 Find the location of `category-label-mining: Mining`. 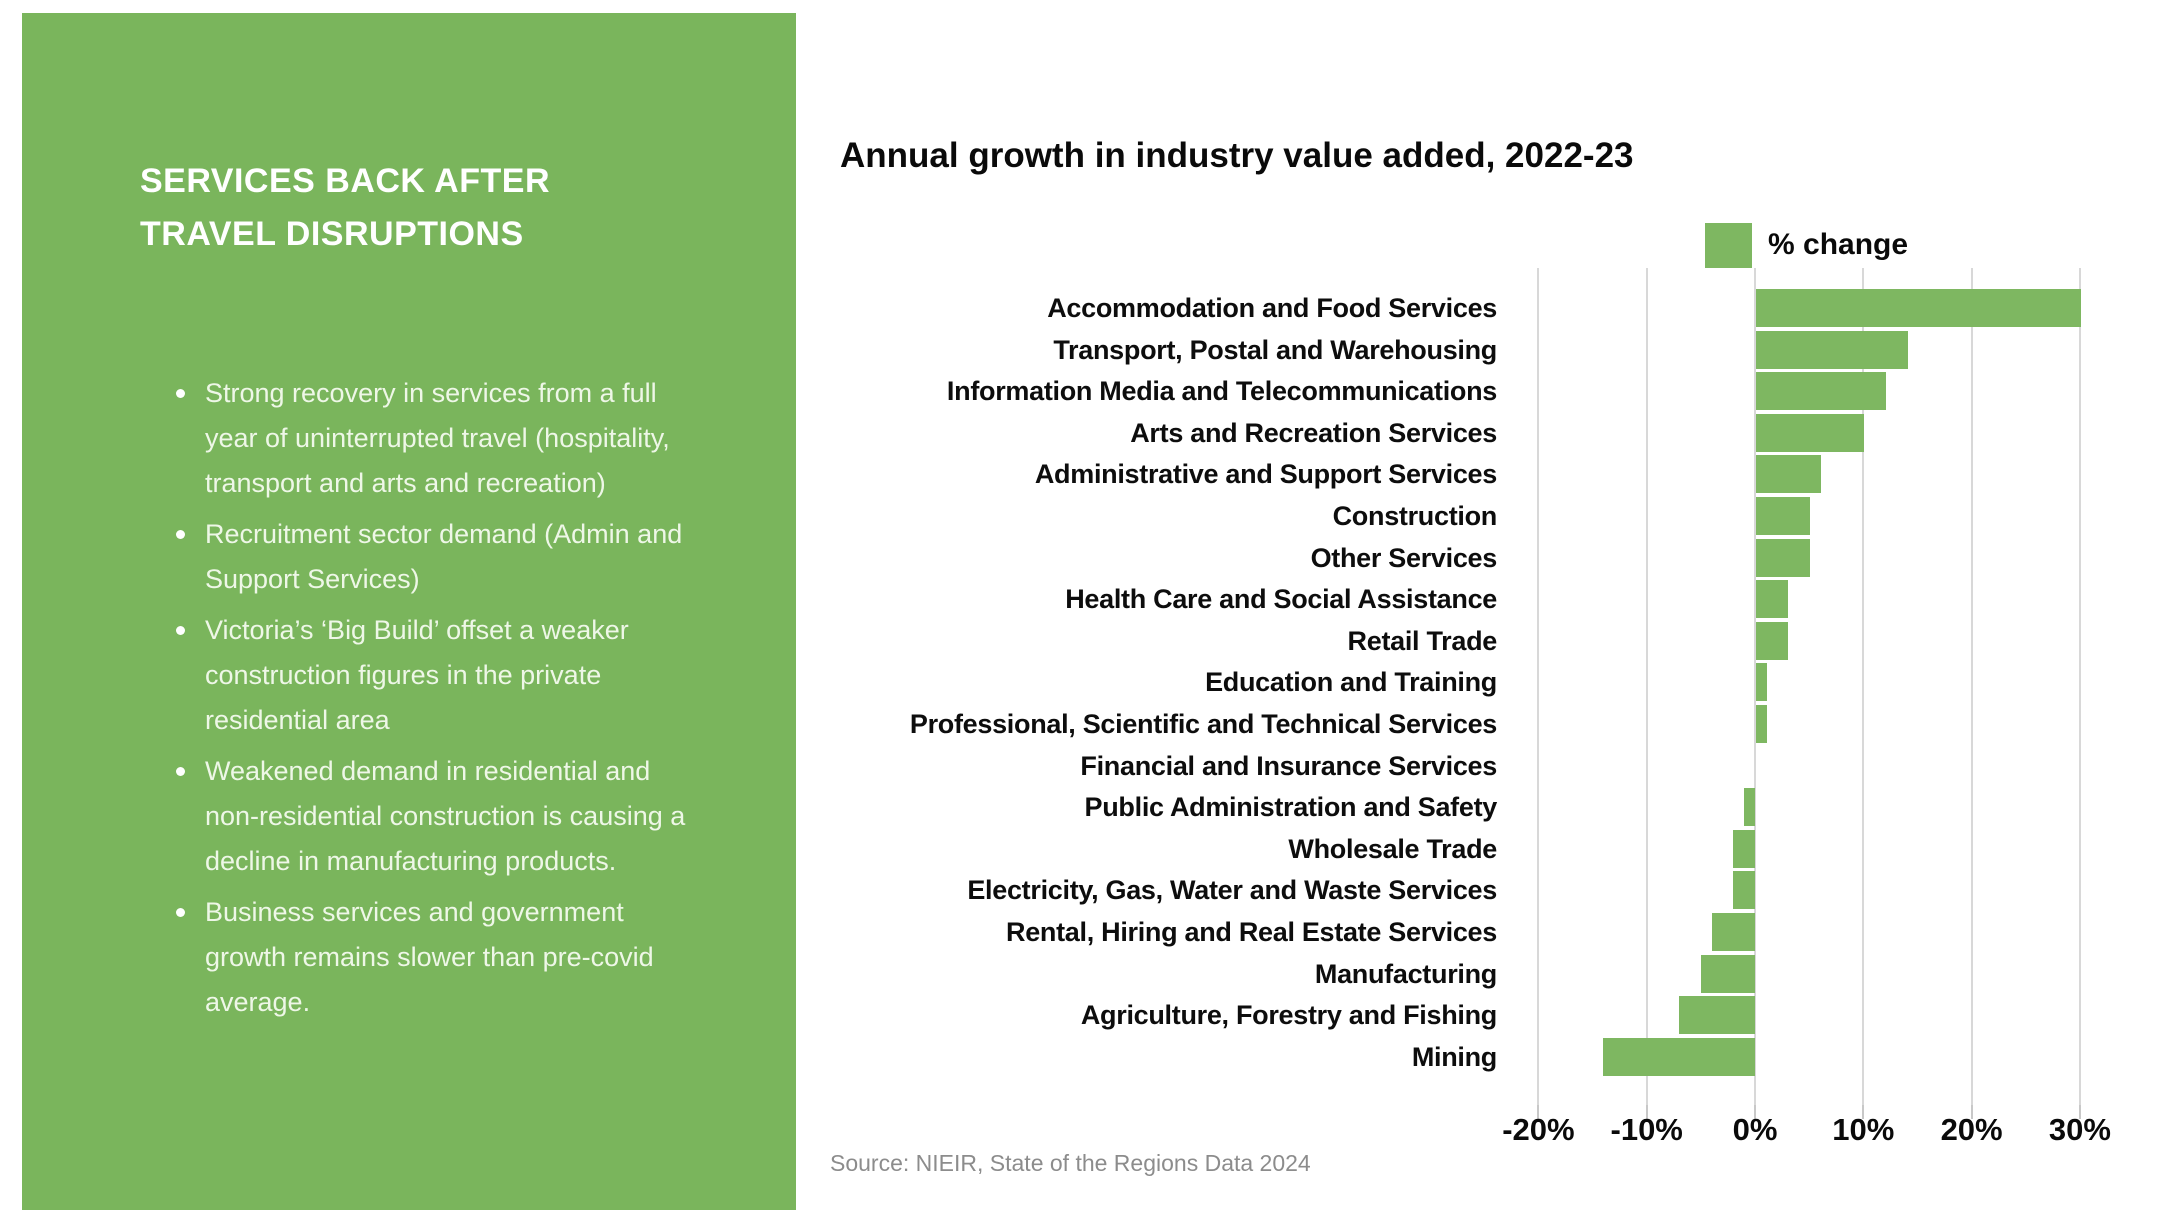

category-label-mining: Mining is located at coordinates (1454, 1056).